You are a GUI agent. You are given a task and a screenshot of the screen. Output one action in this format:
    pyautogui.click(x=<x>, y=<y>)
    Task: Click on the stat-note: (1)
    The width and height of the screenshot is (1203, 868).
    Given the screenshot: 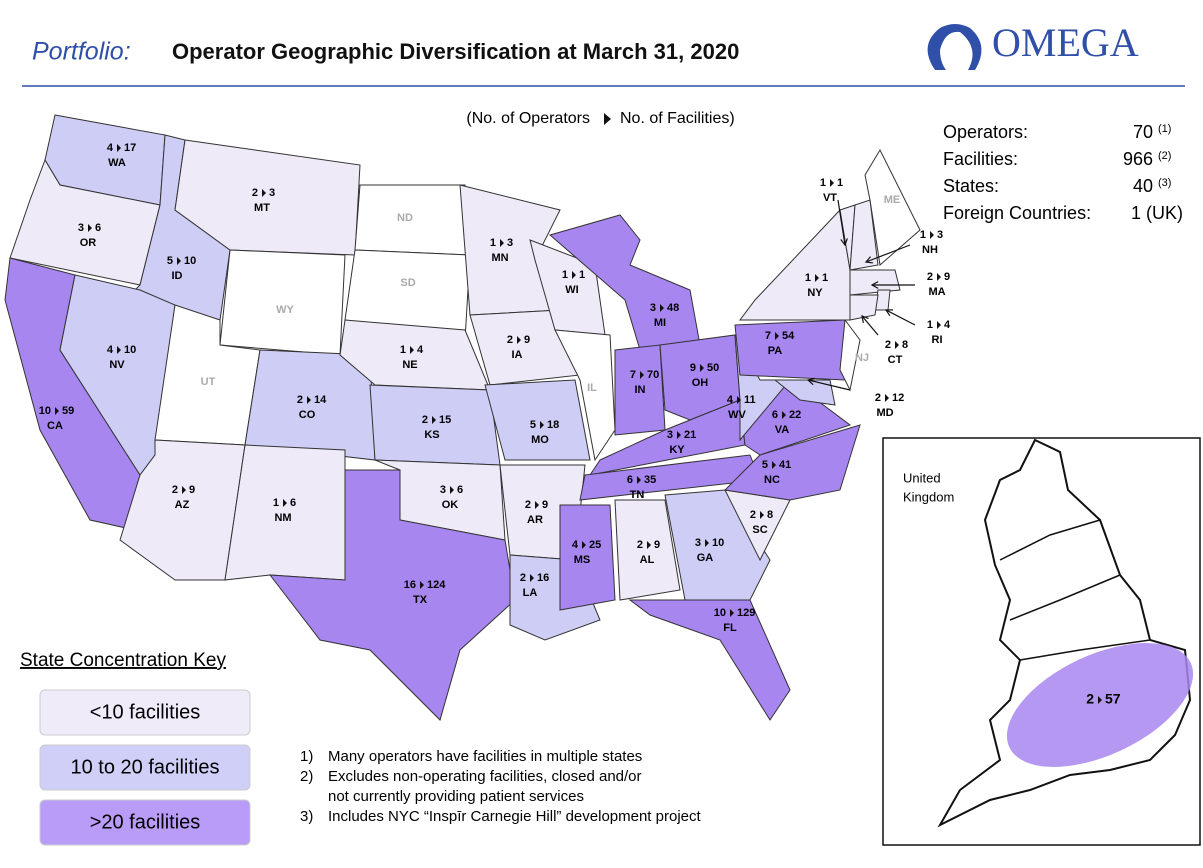 What is the action you would take?
    pyautogui.click(x=1164, y=129)
    